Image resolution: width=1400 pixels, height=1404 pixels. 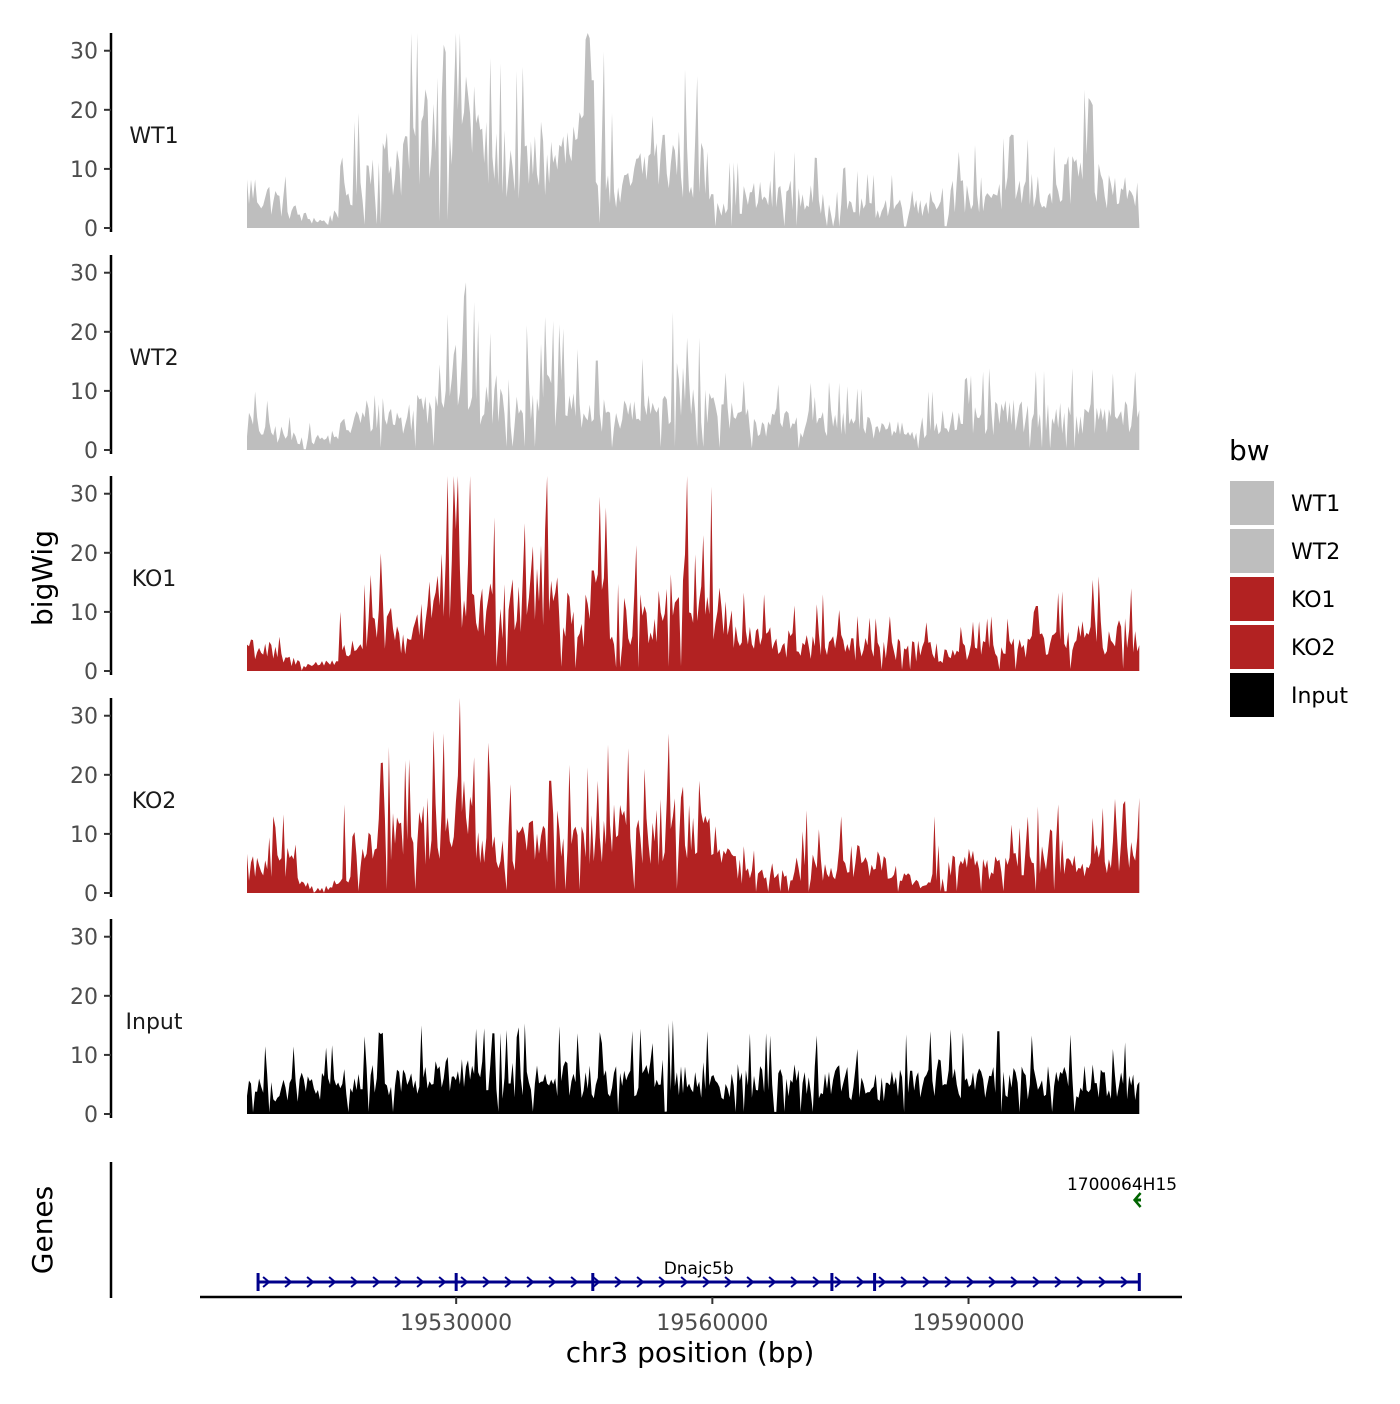 I want to click on legend-items: WT1 WT2 KO1 KO2 Input, so click(x=1289, y=599).